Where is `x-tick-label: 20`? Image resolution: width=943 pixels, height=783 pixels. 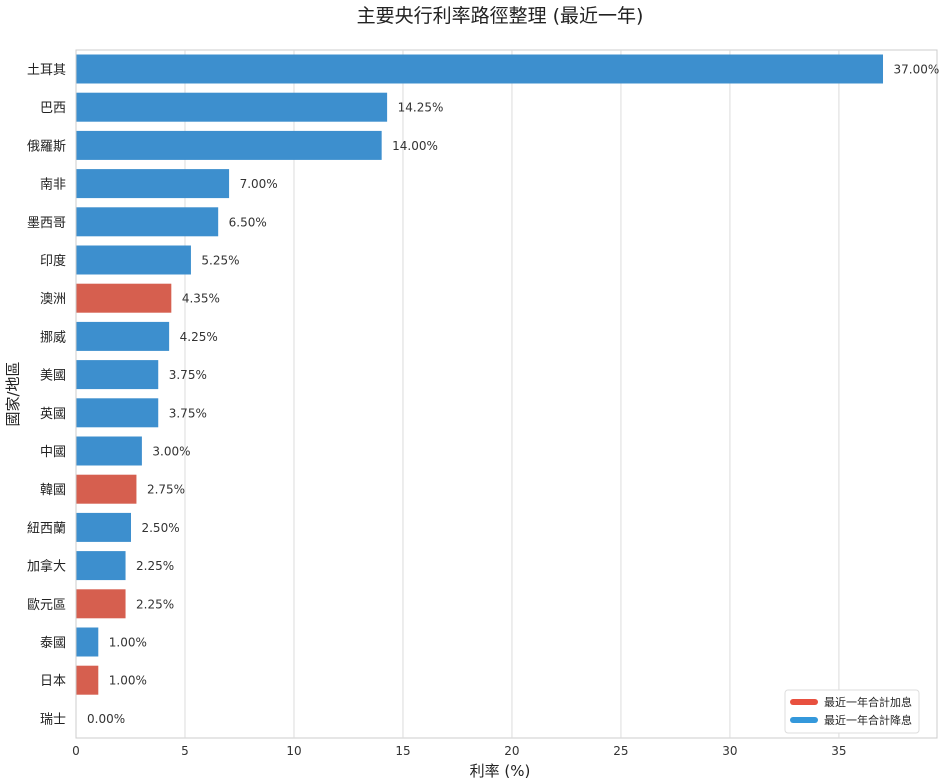
x-tick-label: 20 is located at coordinates (511, 751).